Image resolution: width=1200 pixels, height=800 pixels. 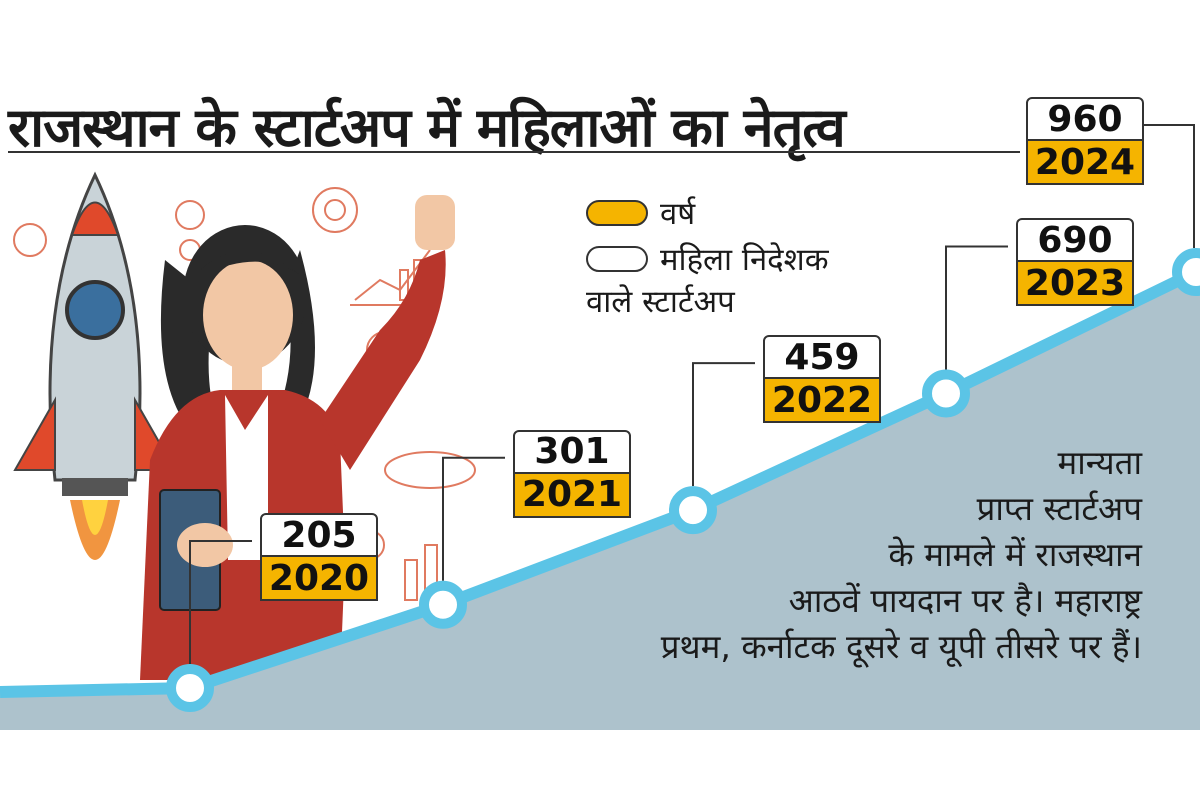 What do you see at coordinates (617, 213) in the screenshot?
I see `legend-swatch-year` at bounding box center [617, 213].